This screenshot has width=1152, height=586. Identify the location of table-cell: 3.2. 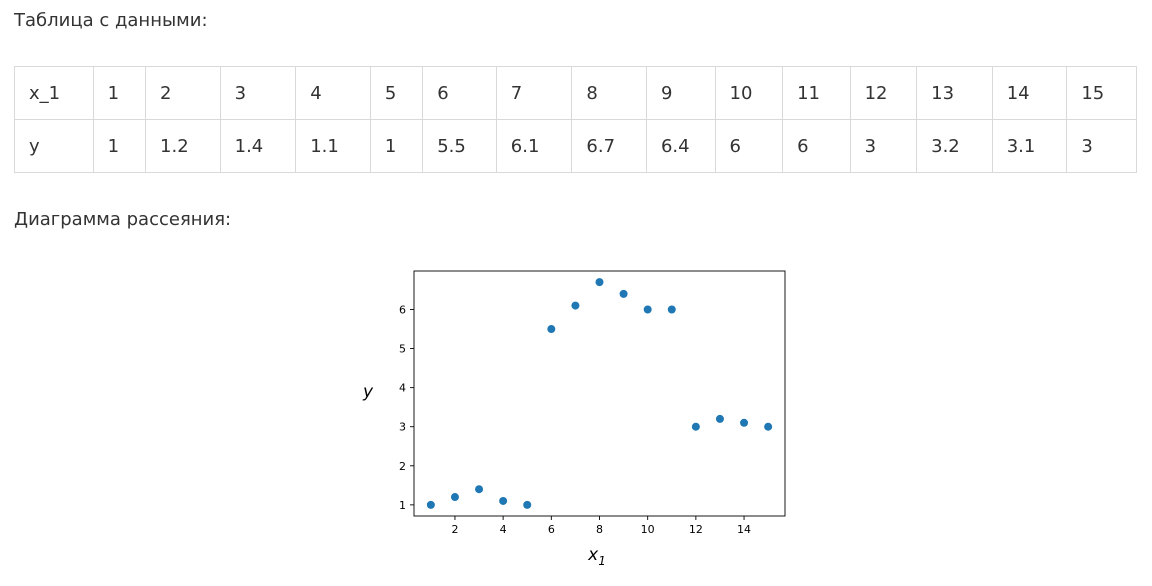
(954, 146).